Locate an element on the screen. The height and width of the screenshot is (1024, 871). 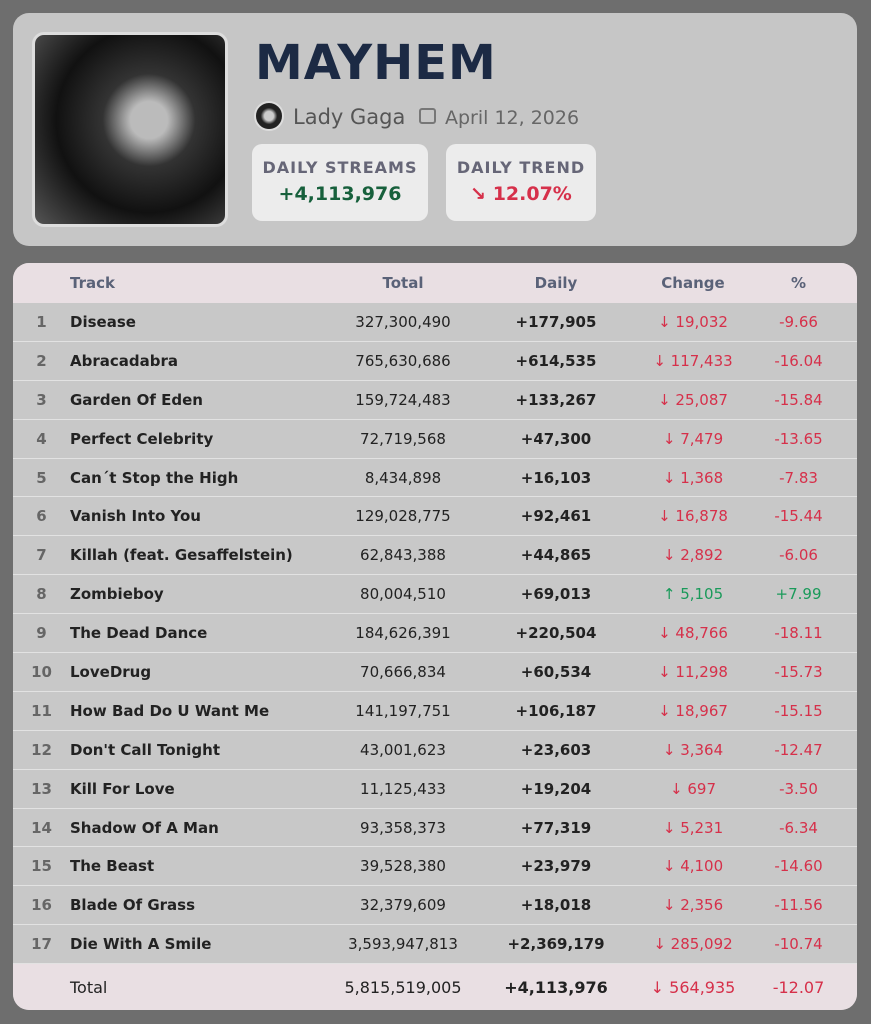
cell: 10 is located at coordinates (41, 671).